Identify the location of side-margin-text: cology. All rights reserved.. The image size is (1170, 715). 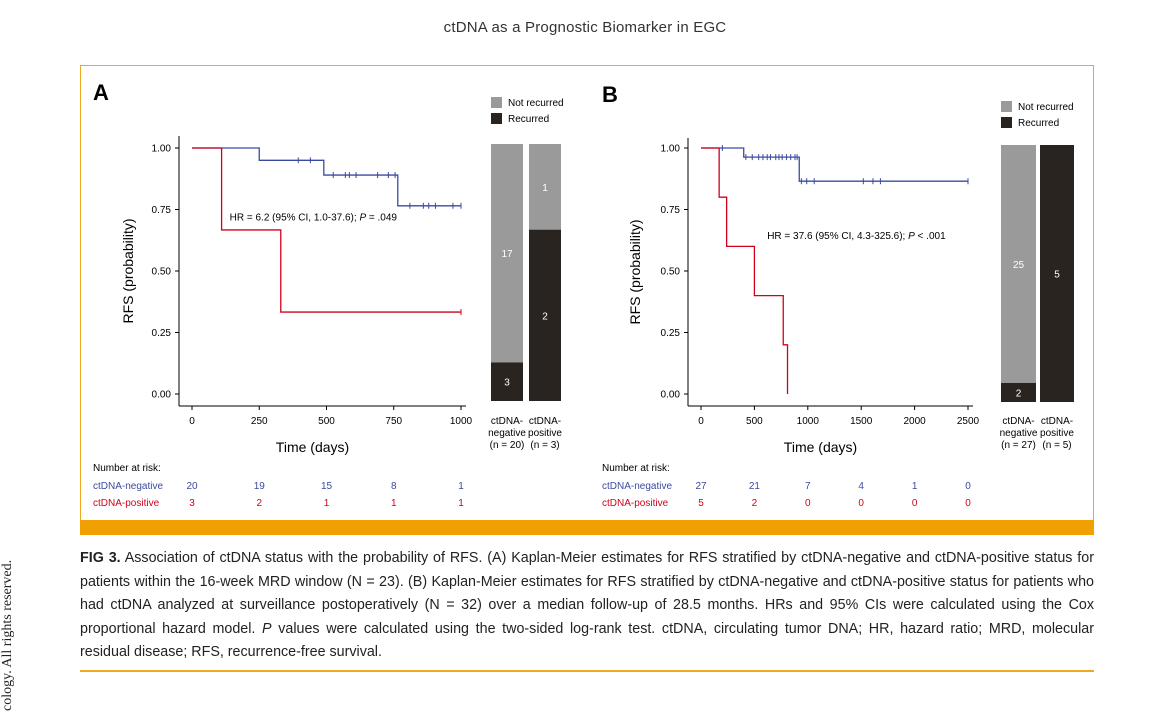
(7, 635).